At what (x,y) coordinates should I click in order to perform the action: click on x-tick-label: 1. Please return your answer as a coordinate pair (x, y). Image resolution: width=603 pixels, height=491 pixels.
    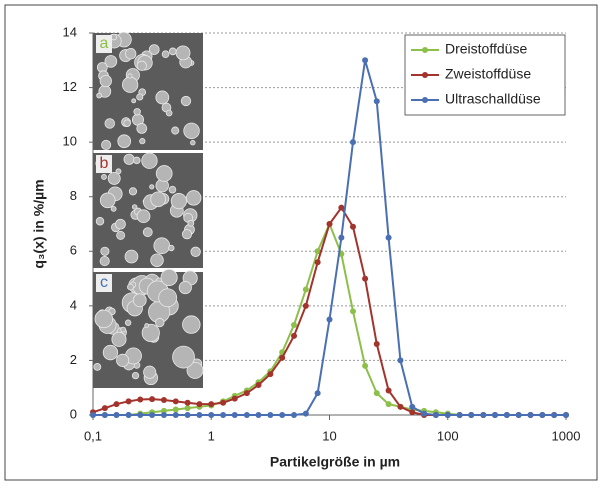
    Looking at the image, I should click on (211, 435).